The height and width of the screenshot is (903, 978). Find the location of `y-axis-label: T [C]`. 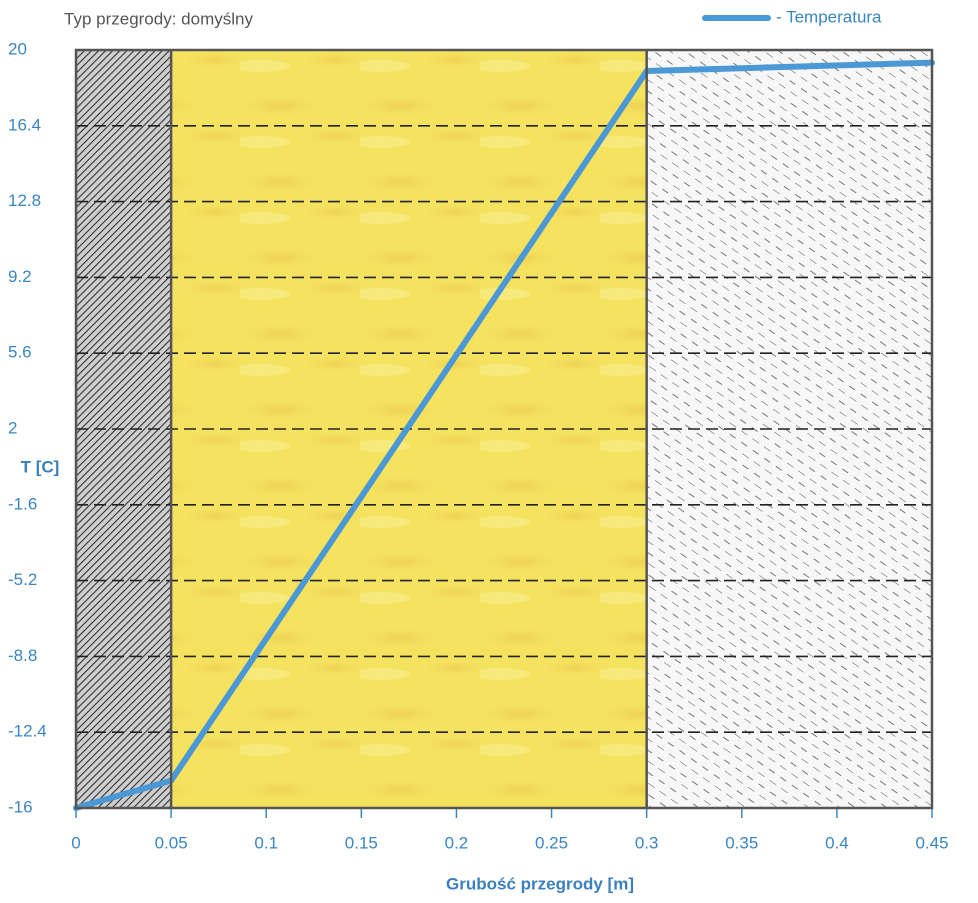

y-axis-label: T [C] is located at coordinates (40, 466).